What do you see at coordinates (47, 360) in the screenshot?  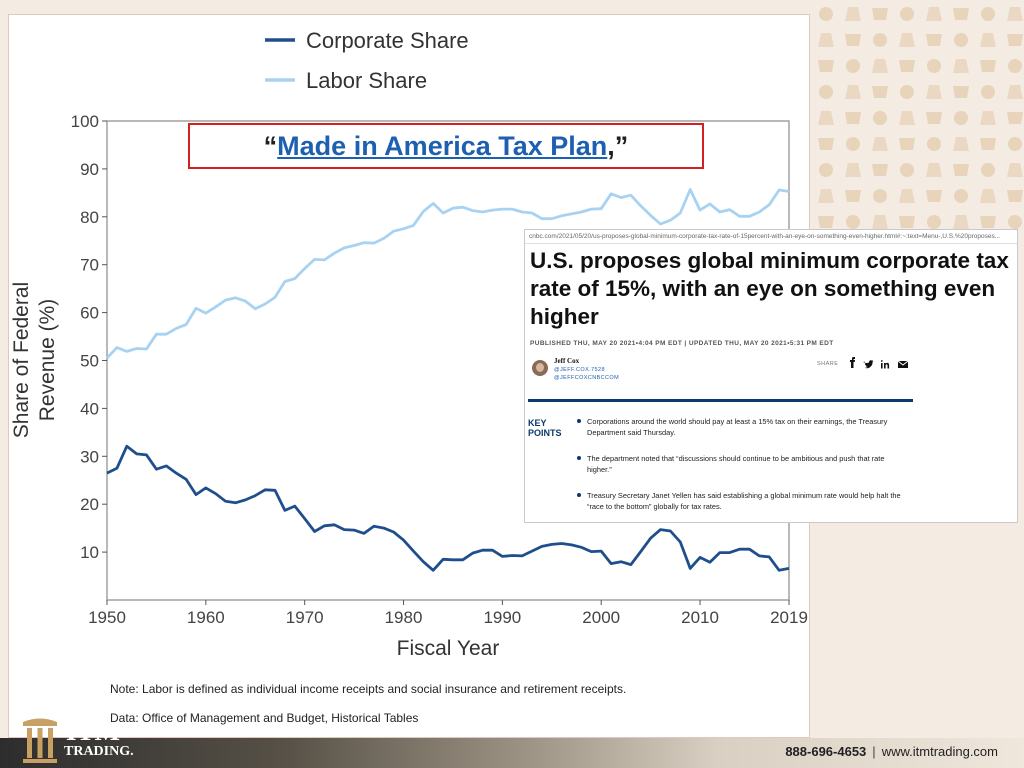 I see `y-axis-label-line-2: Revenue (%)` at bounding box center [47, 360].